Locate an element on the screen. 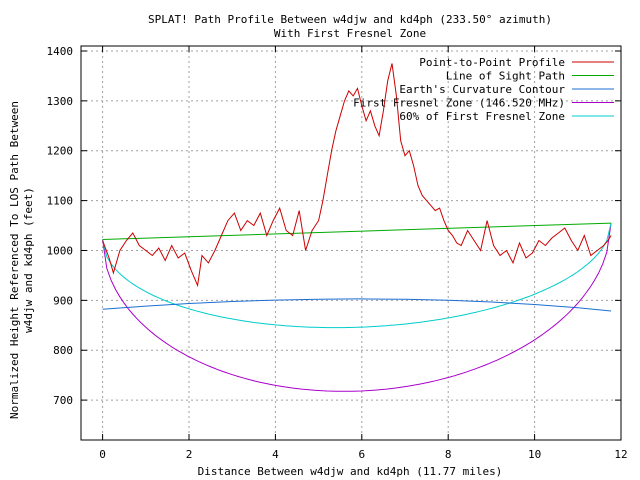  y-tick-label: 800 is located at coordinates (63, 350).